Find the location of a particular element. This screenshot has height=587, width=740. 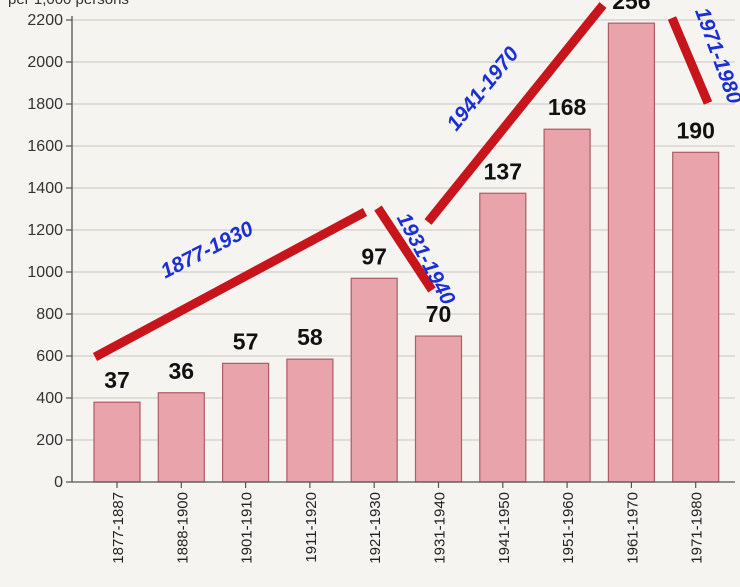

x-tick-label: 1931-1940 is located at coordinates (440, 528).